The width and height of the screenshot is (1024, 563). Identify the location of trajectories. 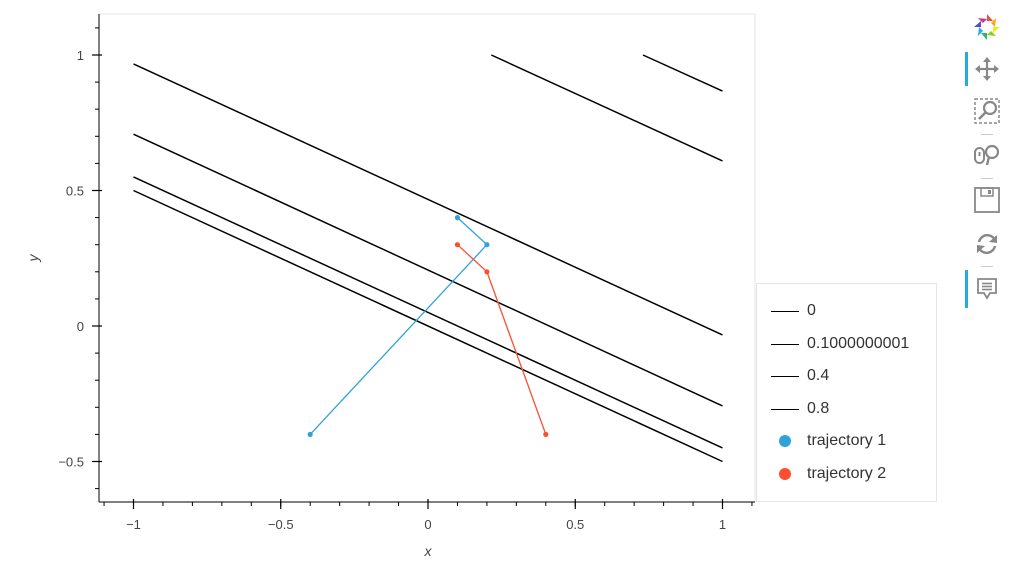
(428, 326).